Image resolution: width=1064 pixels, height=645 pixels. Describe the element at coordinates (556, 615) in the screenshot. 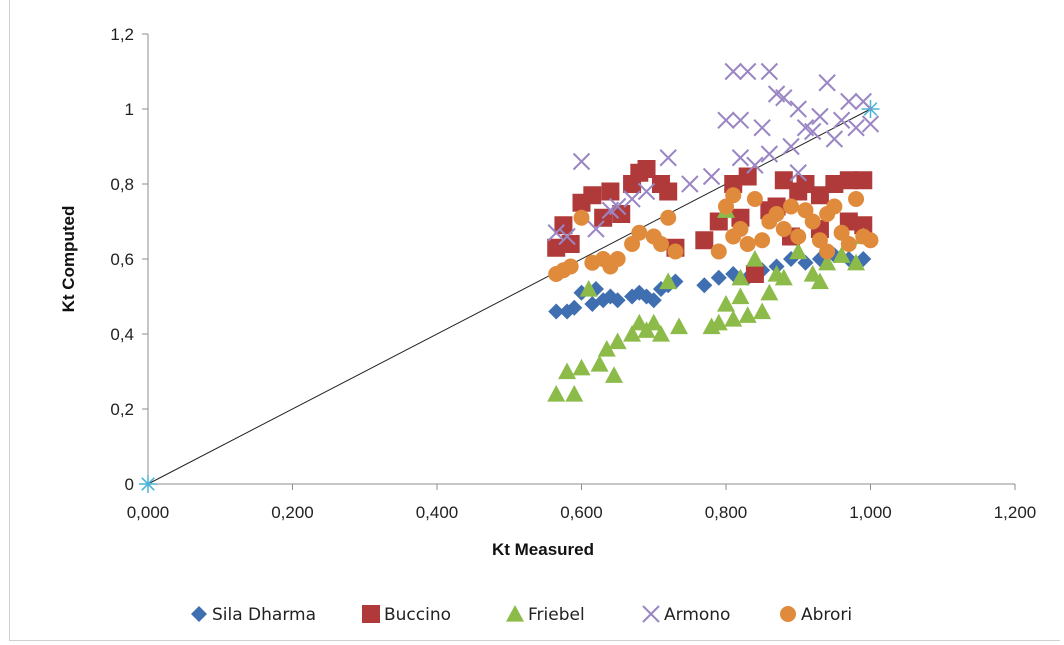

I see `legend-label-friebel: Friebel` at that location.